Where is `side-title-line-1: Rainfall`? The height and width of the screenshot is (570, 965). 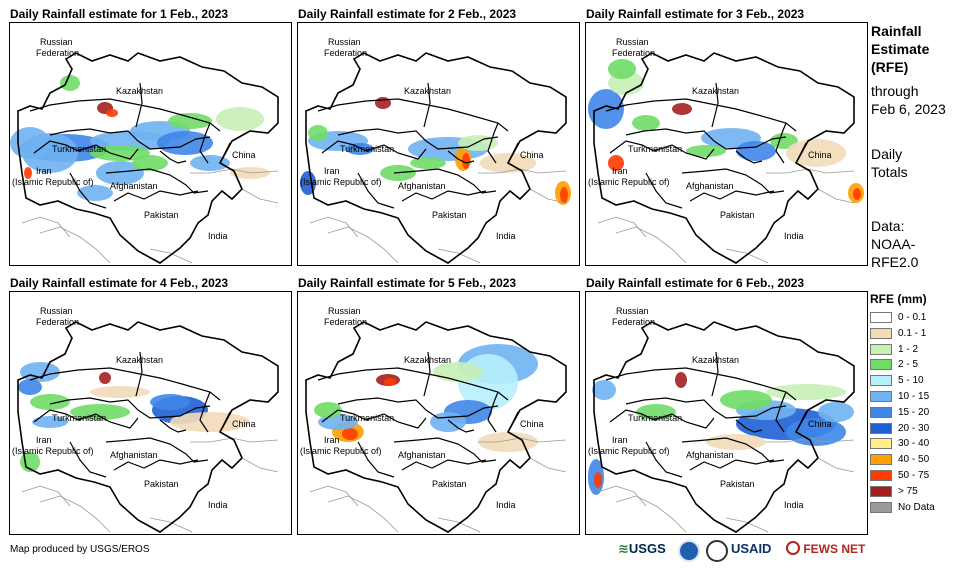
side-title-line-1: Rainfall is located at coordinates (896, 31).